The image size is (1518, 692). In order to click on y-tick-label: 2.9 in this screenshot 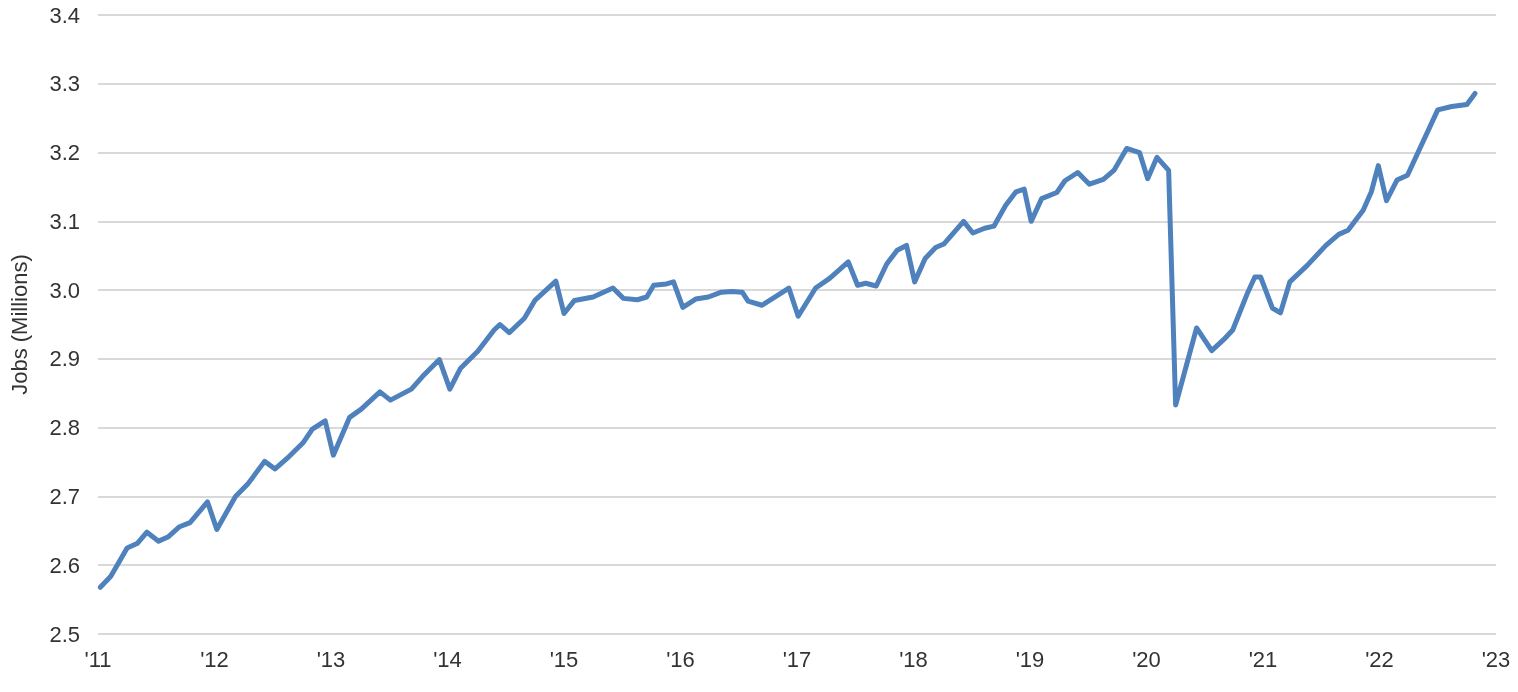, I will do `click(64, 359)`.